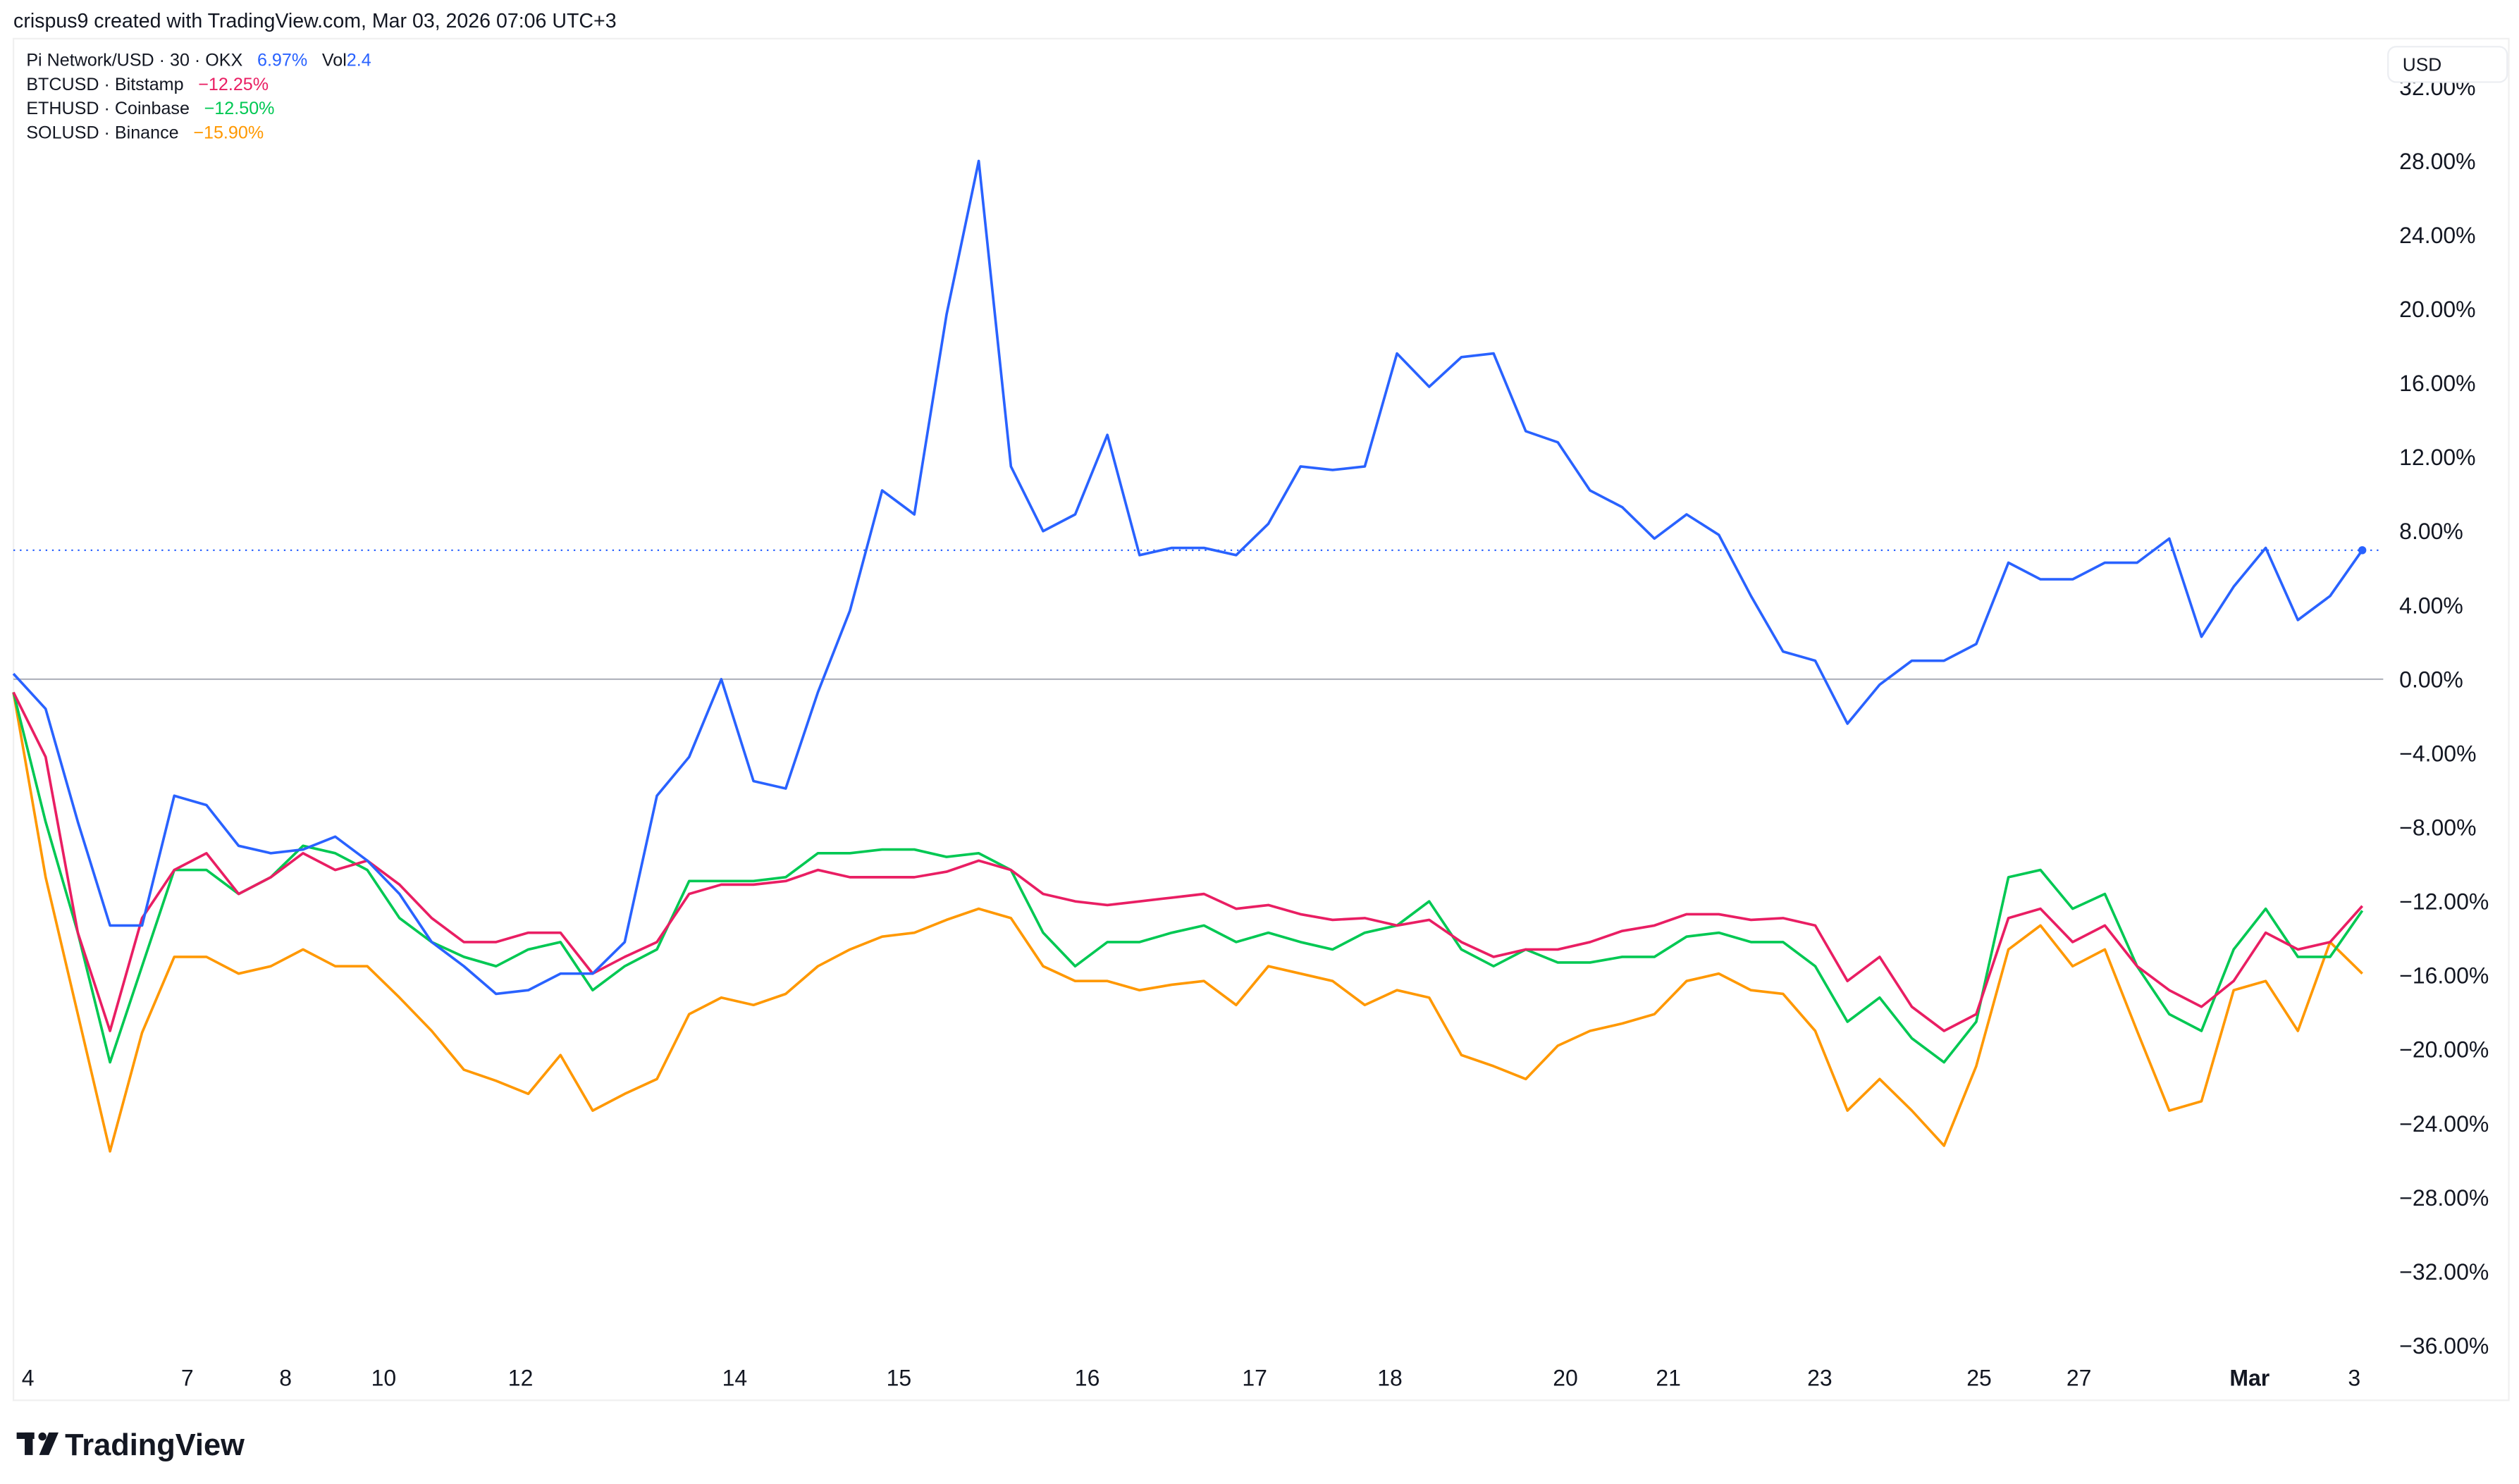  What do you see at coordinates (1979, 1378) in the screenshot?
I see `x-tick-label: 25` at bounding box center [1979, 1378].